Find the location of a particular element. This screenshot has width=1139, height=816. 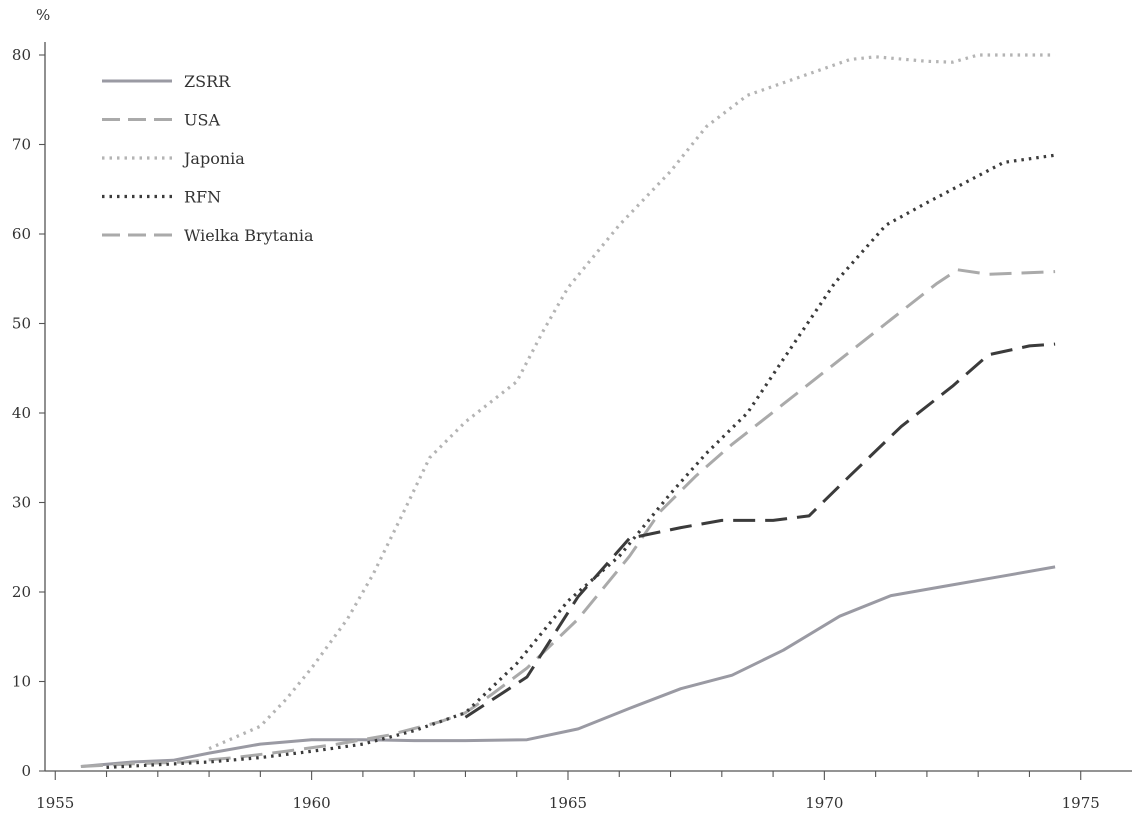

legend-label: Japonia is located at coordinates (213, 158).